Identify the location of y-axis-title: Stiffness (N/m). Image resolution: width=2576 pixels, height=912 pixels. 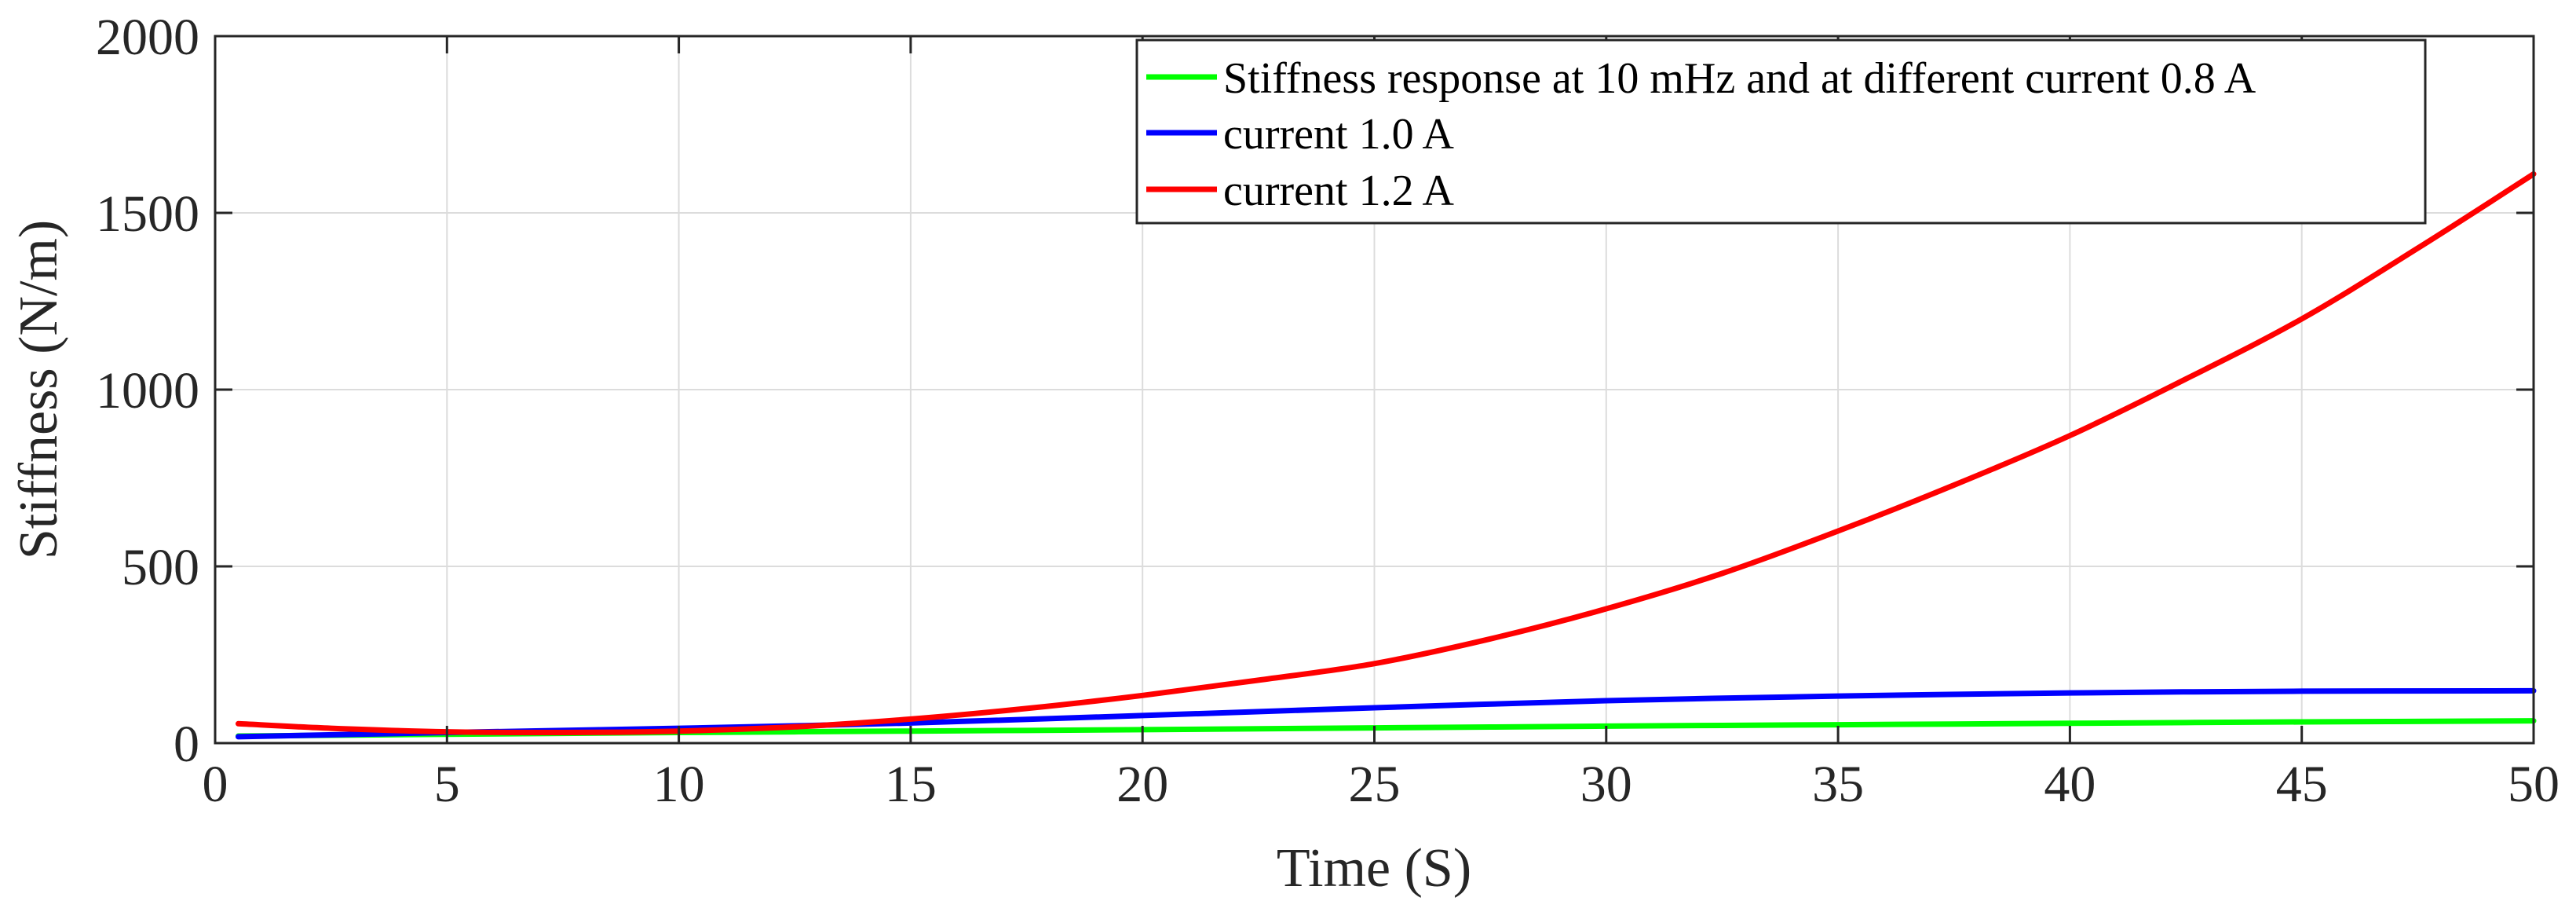
(39, 389).